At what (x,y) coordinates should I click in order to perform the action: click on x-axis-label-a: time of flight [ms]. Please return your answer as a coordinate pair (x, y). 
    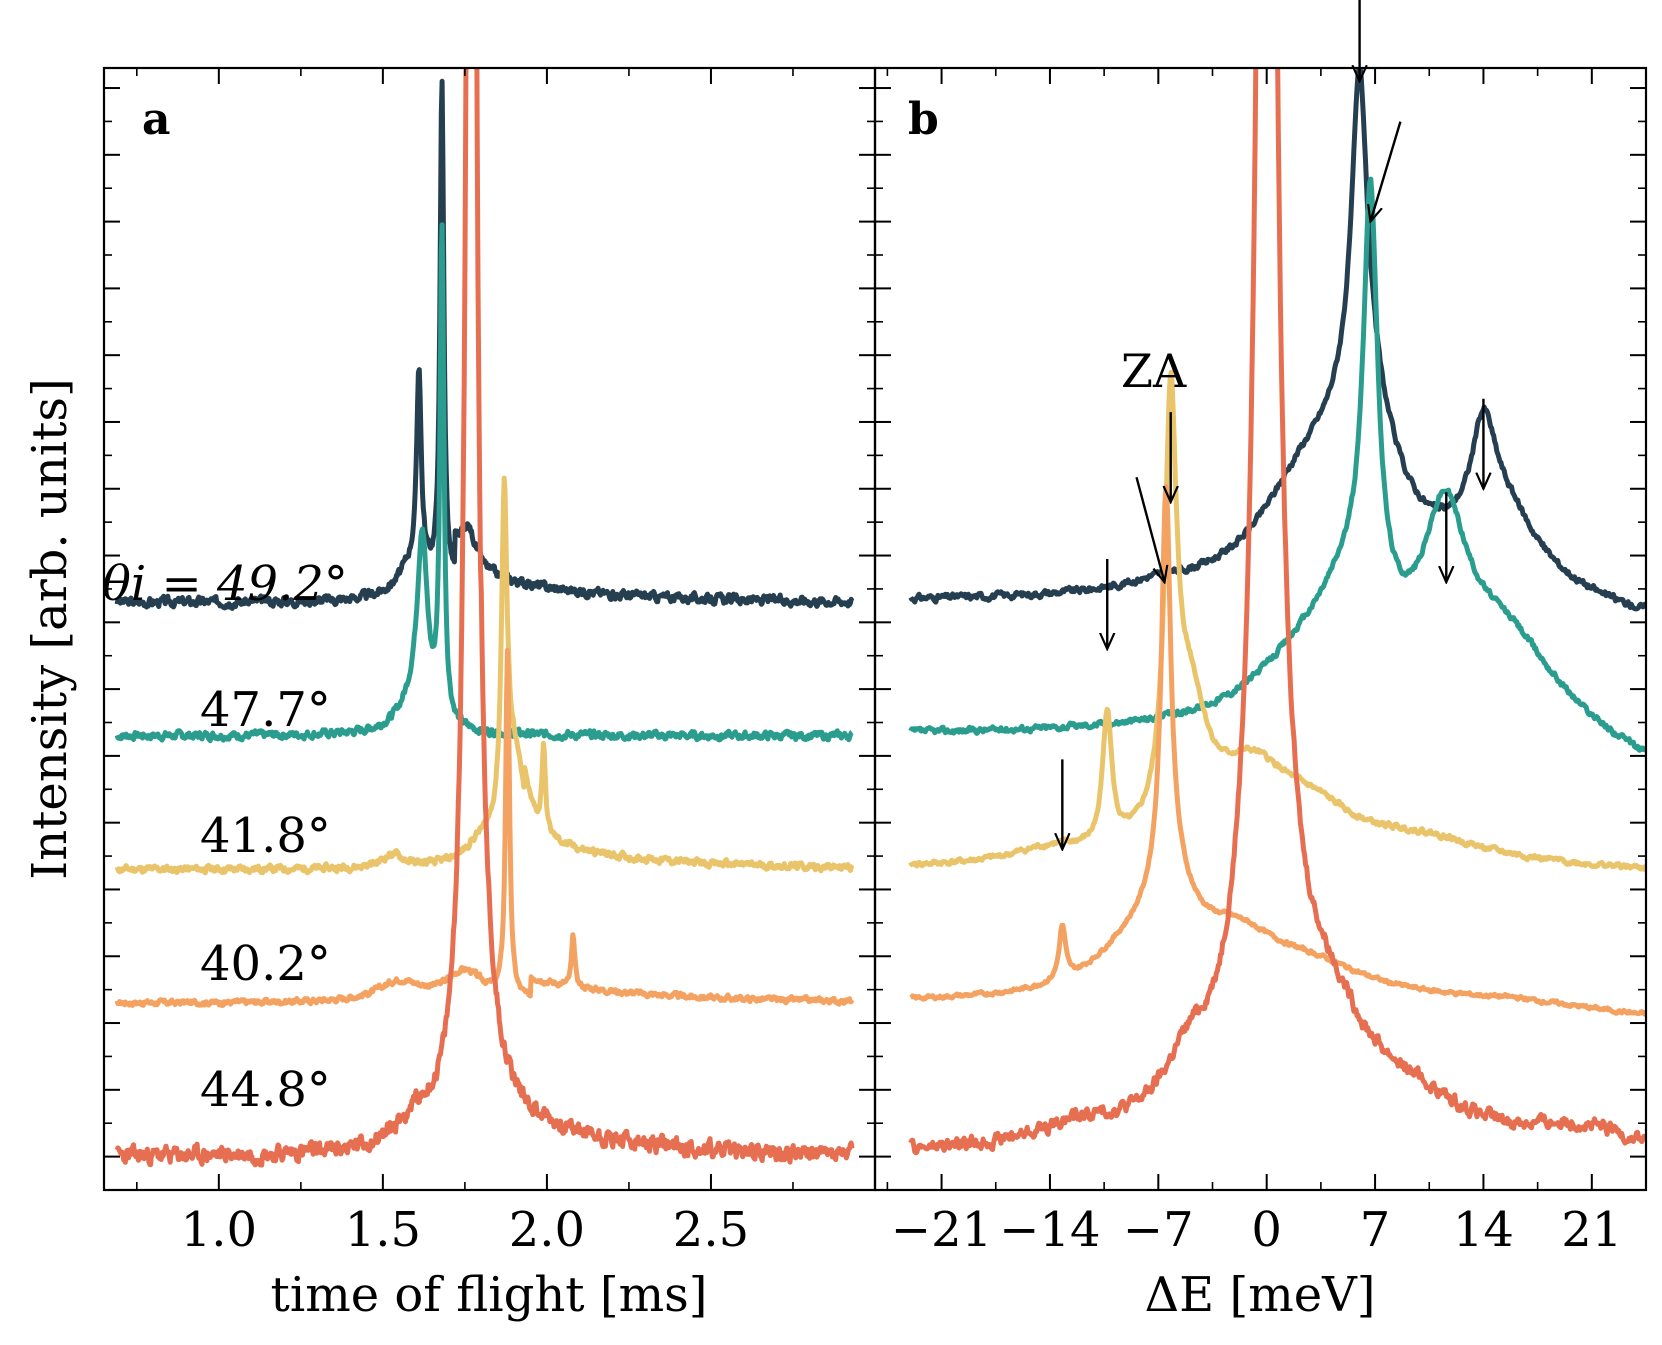
    Looking at the image, I should click on (489, 1295).